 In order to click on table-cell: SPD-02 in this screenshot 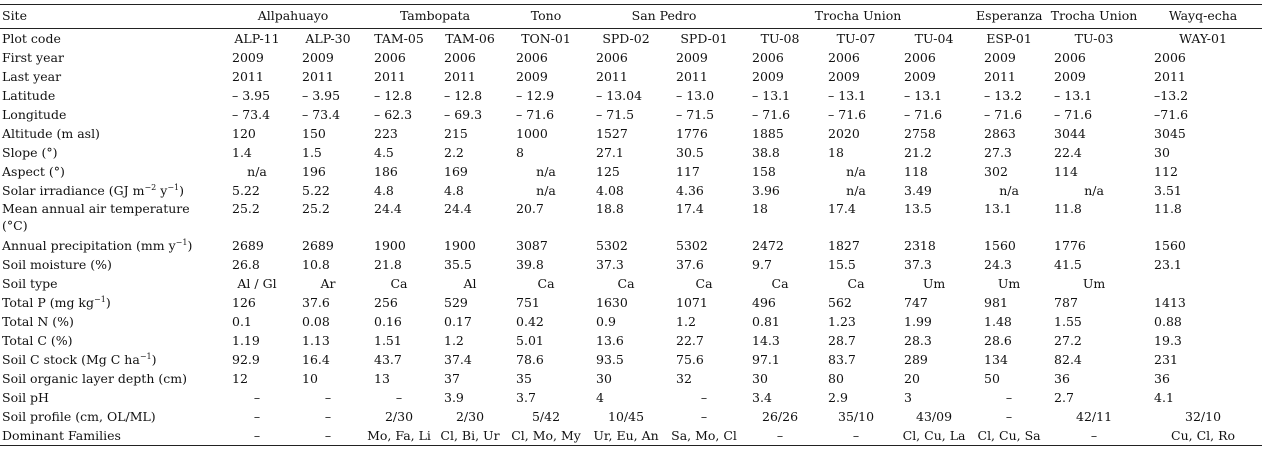, I will do `click(626, 38)`.